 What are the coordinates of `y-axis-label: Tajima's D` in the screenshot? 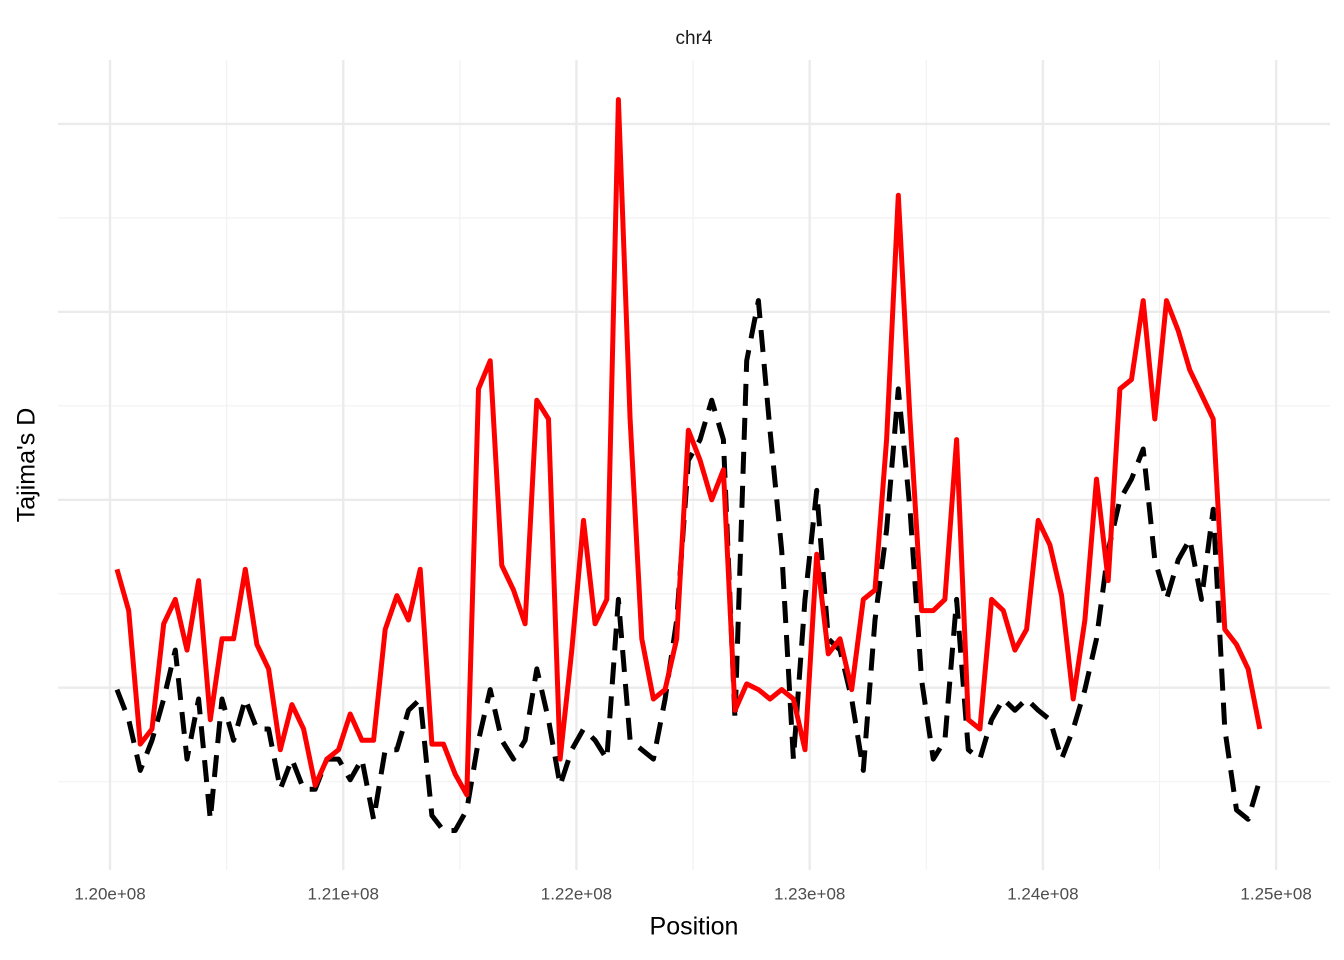 It's located at (27, 465).